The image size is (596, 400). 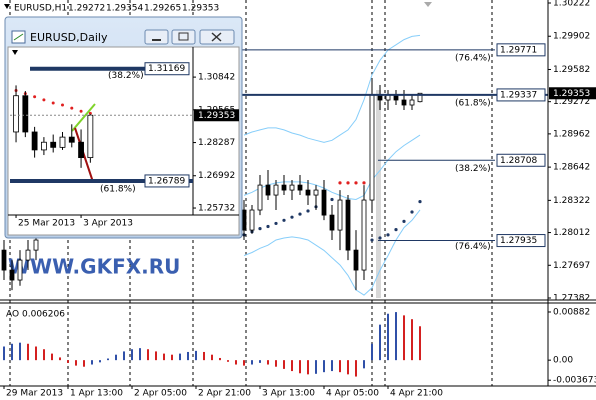 What do you see at coordinates (43, 315) in the screenshot?
I see `indicator-value: 0.006206` at bounding box center [43, 315].